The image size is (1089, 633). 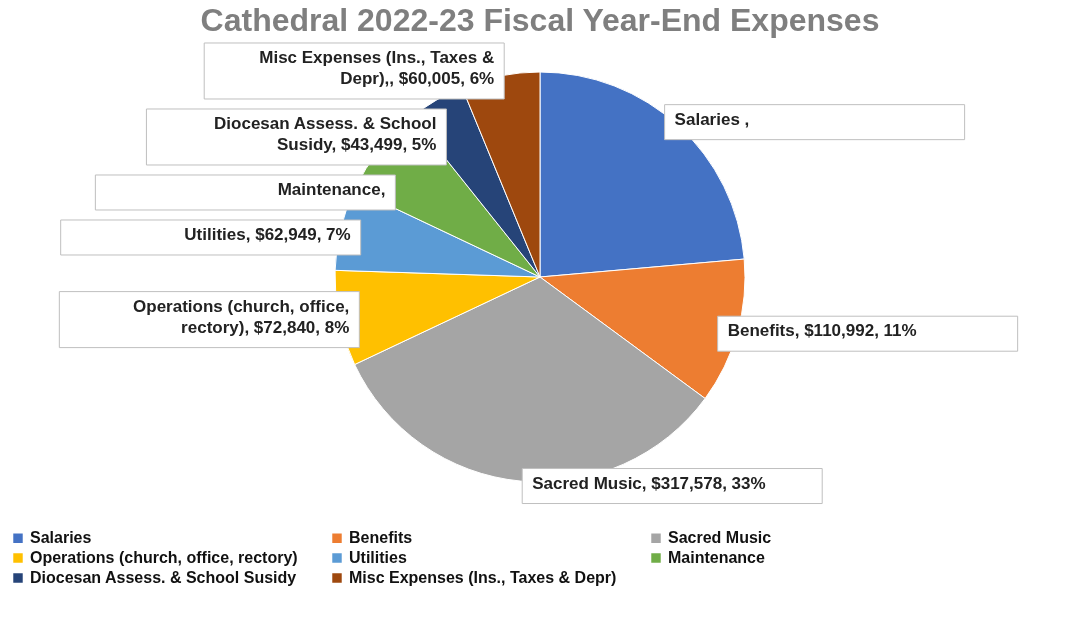 I want to click on data-label: Salaries ,, so click(x=712, y=119).